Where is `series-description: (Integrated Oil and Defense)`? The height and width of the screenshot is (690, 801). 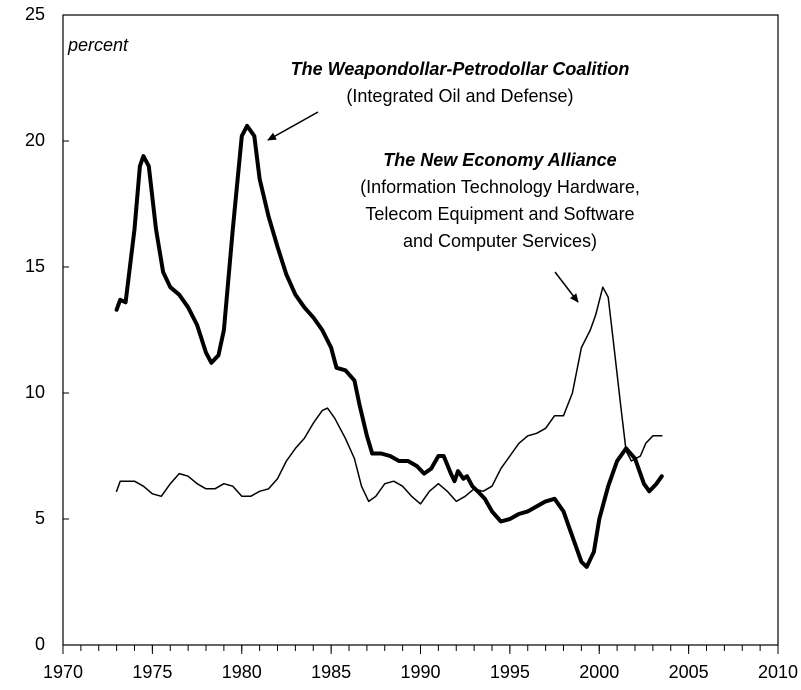 series-description: (Integrated Oil and Defense) is located at coordinates (459, 96).